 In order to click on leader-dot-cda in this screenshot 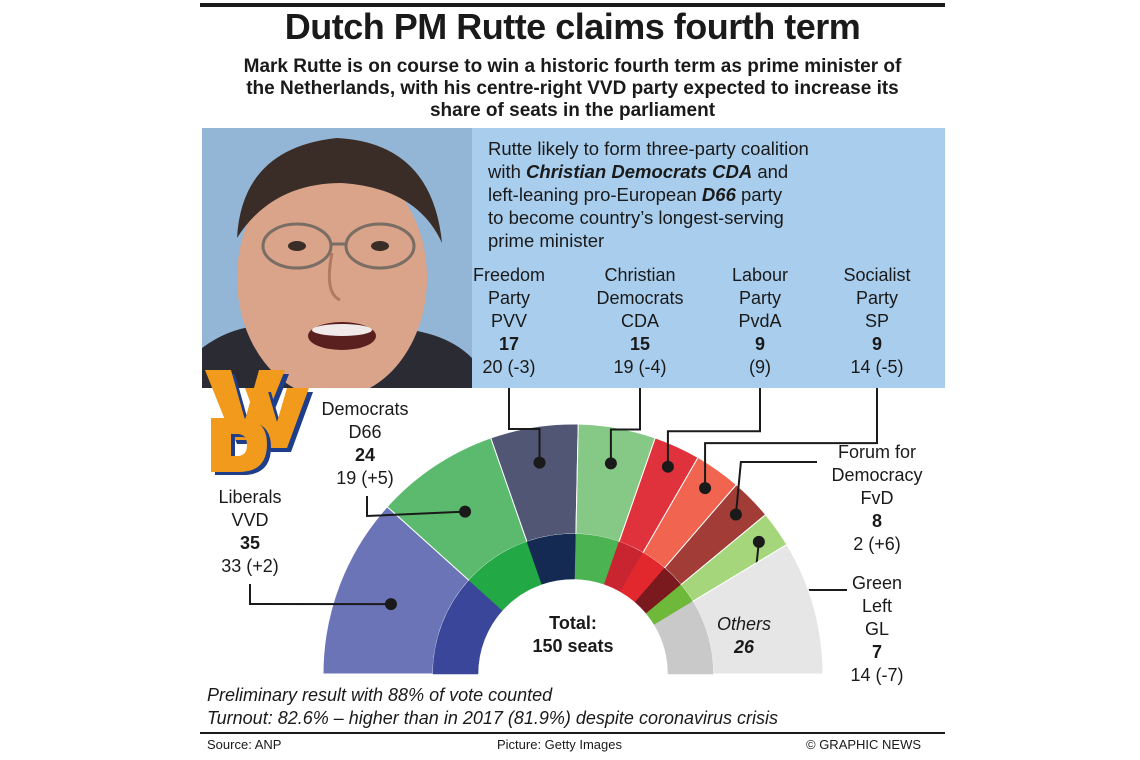, I will do `click(610, 463)`.